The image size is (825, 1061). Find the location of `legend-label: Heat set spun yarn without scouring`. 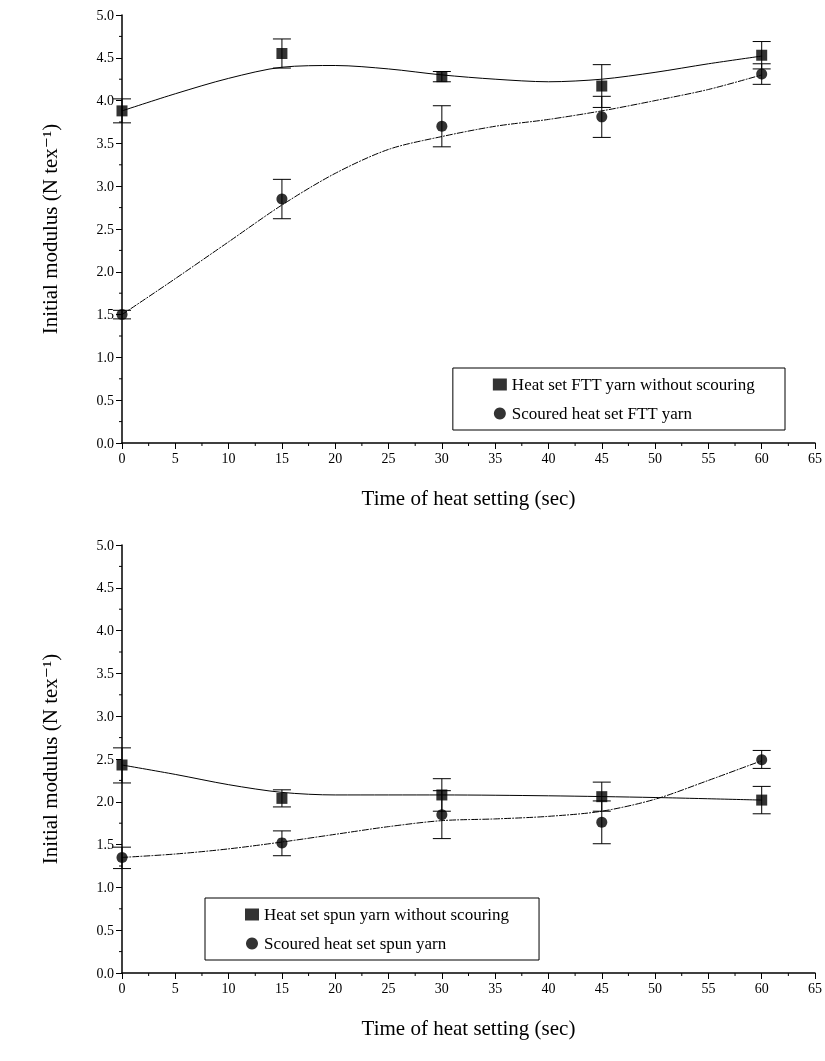

legend-label: Heat set spun yarn without scouring is located at coordinates (387, 914).